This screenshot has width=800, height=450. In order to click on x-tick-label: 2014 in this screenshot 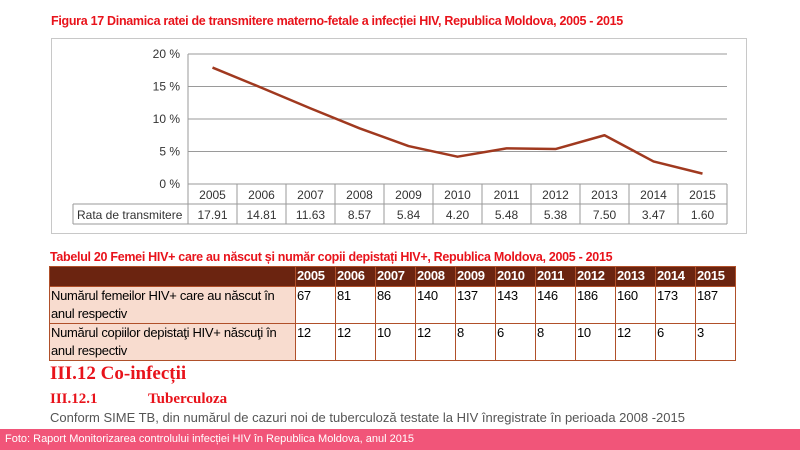, I will do `click(653, 195)`.